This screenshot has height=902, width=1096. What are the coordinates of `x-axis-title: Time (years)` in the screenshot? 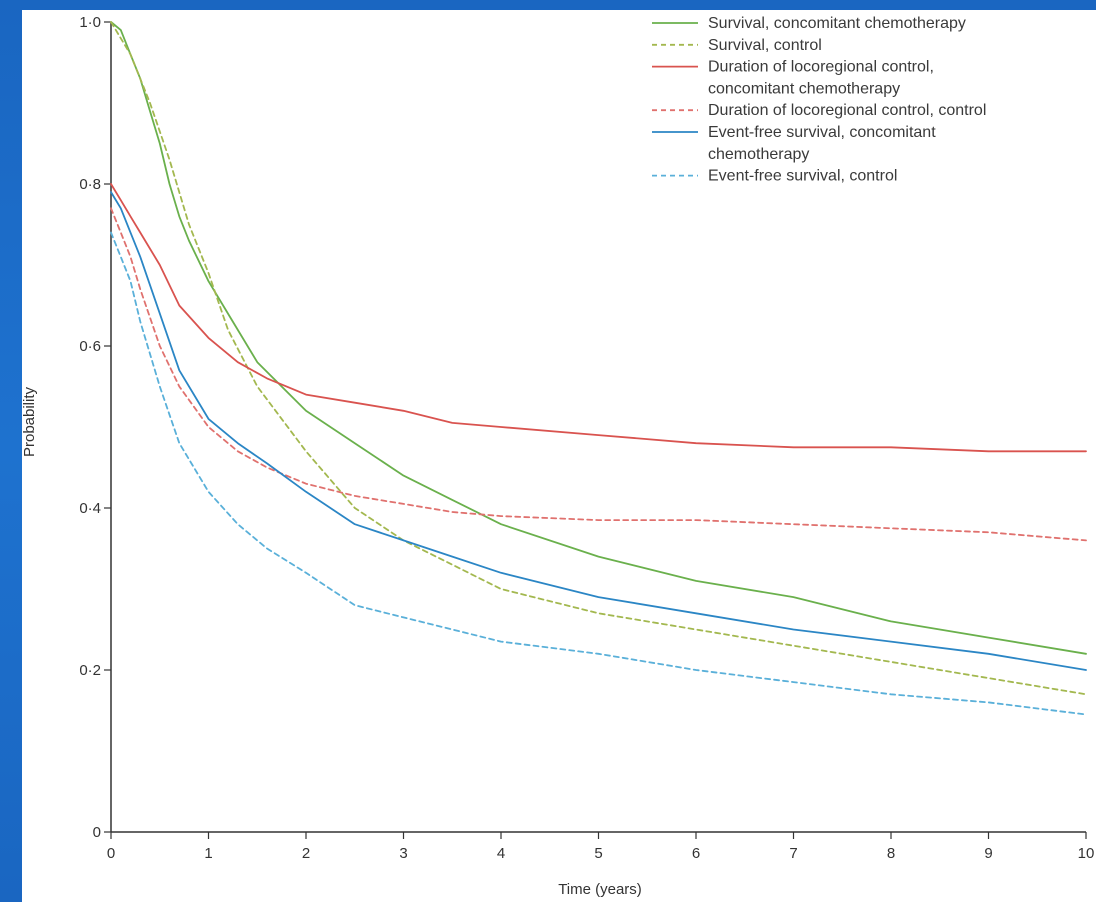 It's located at (600, 889).